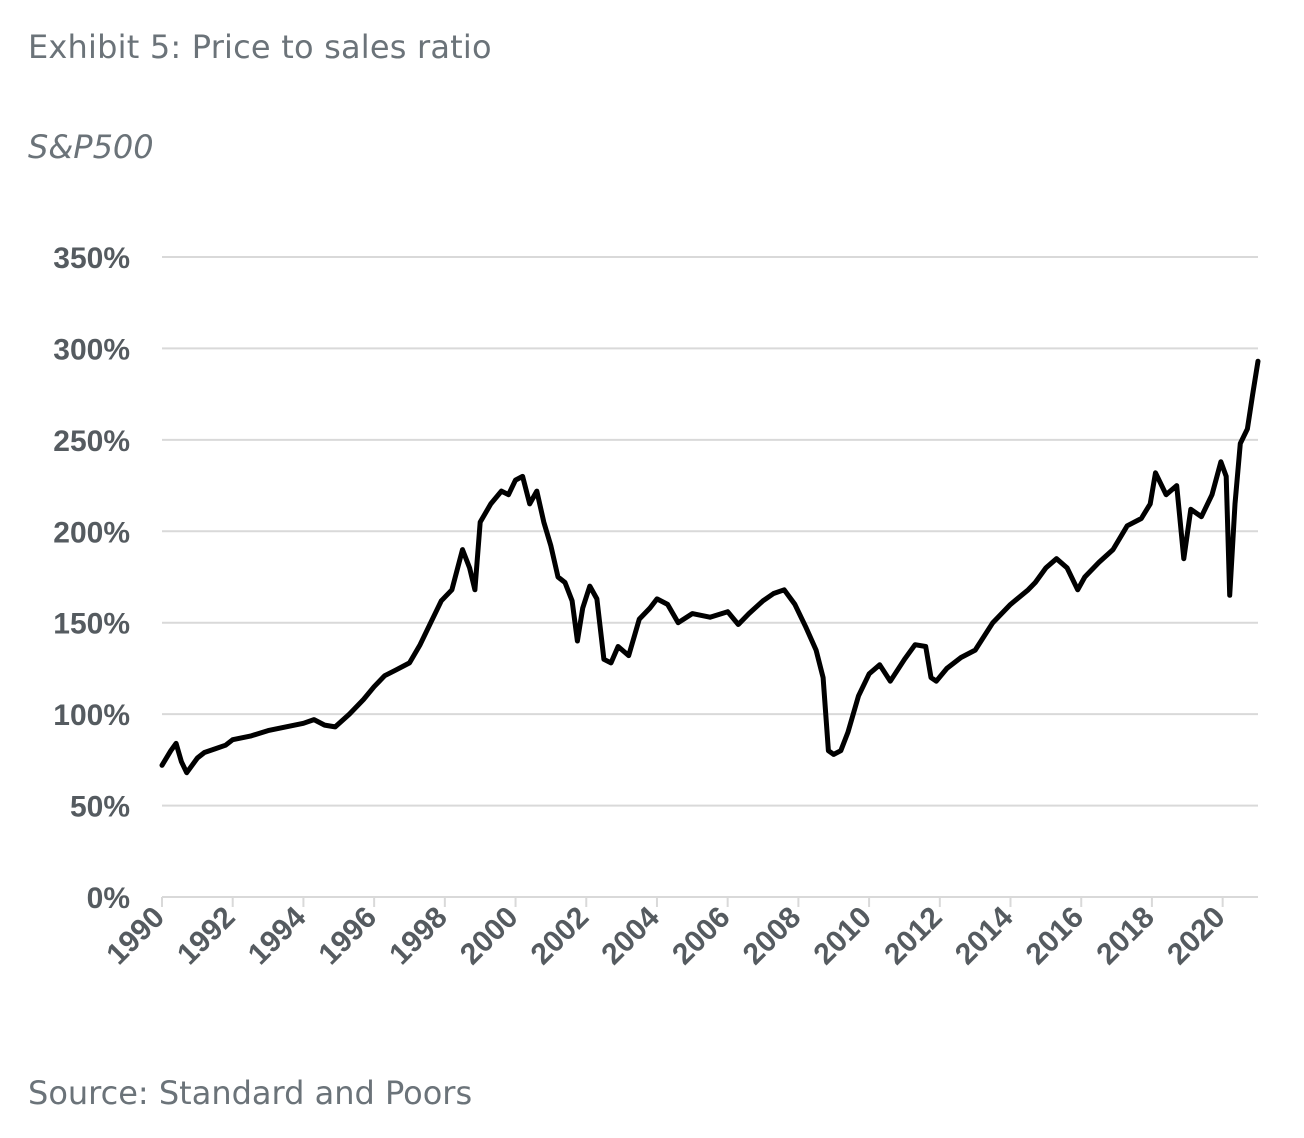 Image resolution: width=1304 pixels, height=1138 pixels. What do you see at coordinates (108, 898) in the screenshot?
I see `y-tick-label: 0%` at bounding box center [108, 898].